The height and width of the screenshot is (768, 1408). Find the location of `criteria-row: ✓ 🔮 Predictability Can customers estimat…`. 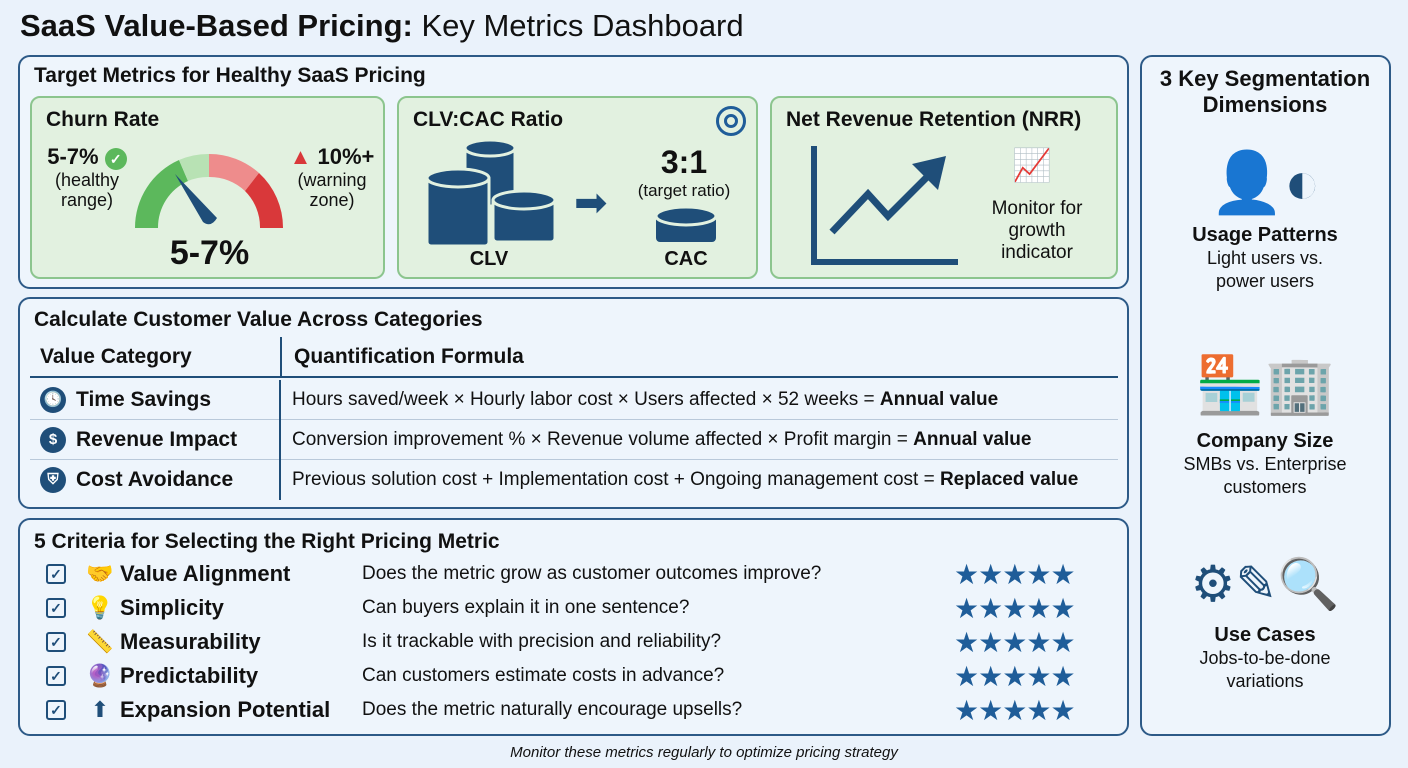

criteria-row: ✓ 🔮 Predictability Can customers estimat… is located at coordinates (576, 676).